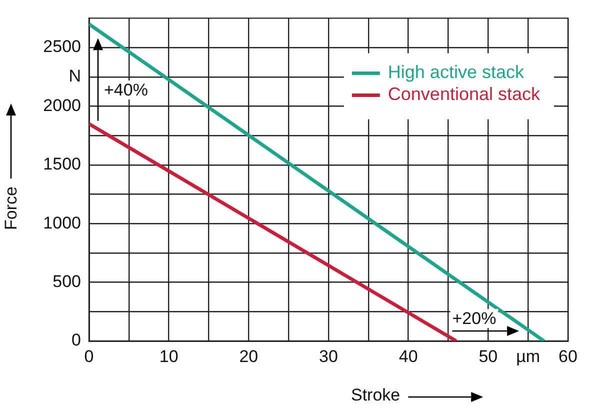 This screenshot has height=411, width=600. I want to click on y-tick-label: 1000, so click(62, 222).